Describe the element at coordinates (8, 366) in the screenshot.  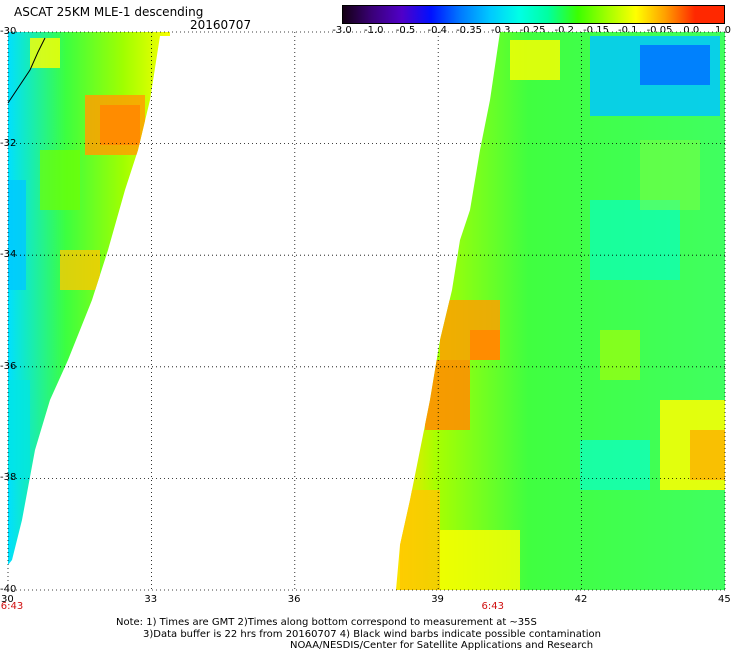
I see `latitude-tick-label: -36` at that location.